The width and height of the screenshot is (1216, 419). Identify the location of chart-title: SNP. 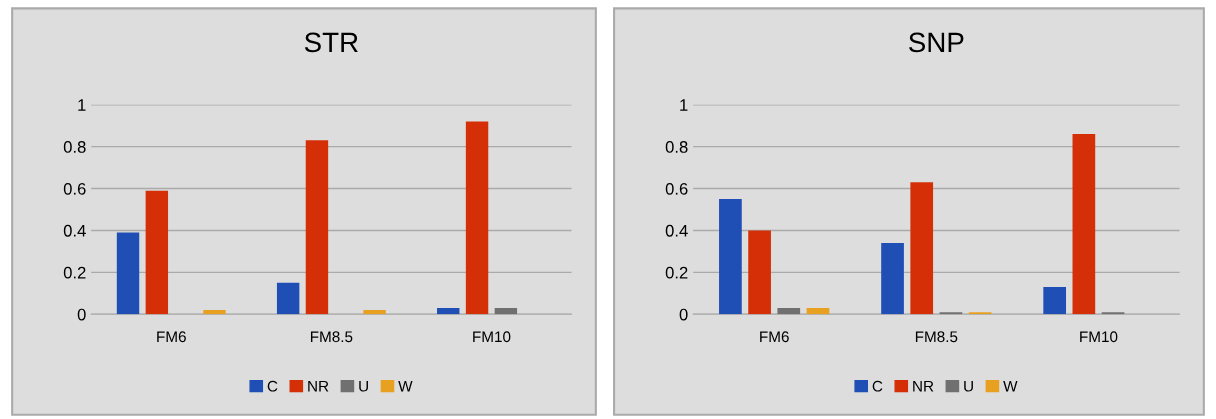
(936, 42).